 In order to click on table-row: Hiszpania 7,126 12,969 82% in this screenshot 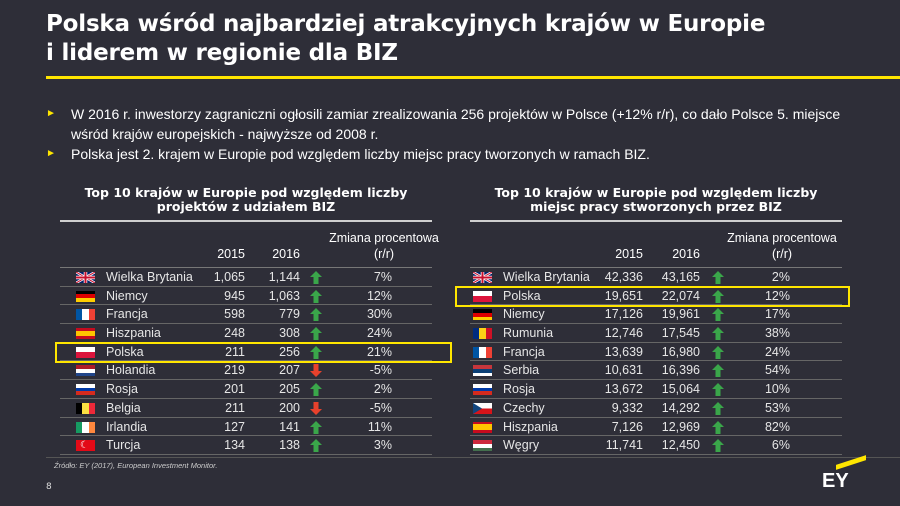, I will do `click(656, 427)`.